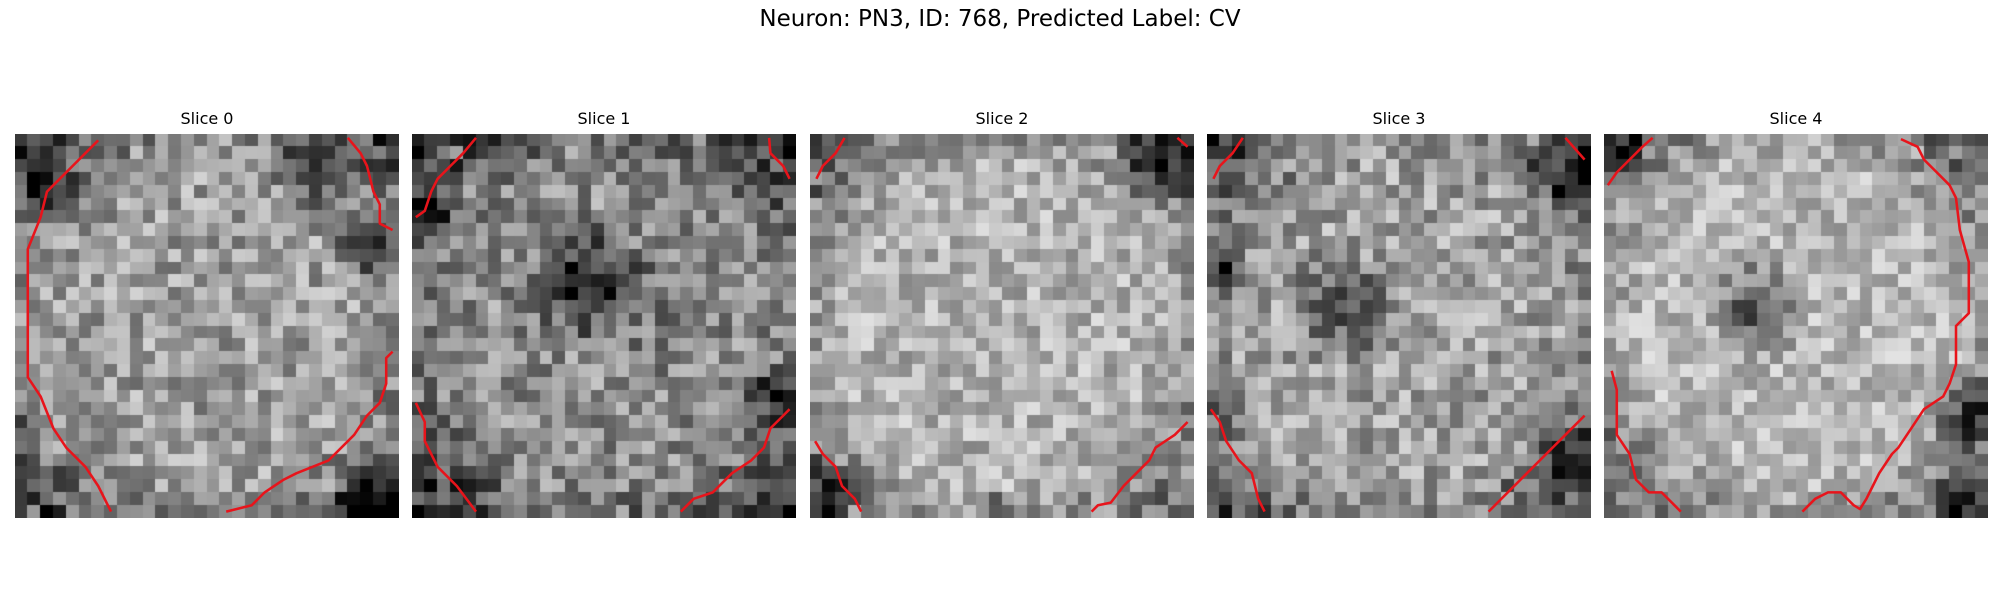 The image size is (2000, 600). I want to click on slice-title: Slice 4, so click(1796, 118).